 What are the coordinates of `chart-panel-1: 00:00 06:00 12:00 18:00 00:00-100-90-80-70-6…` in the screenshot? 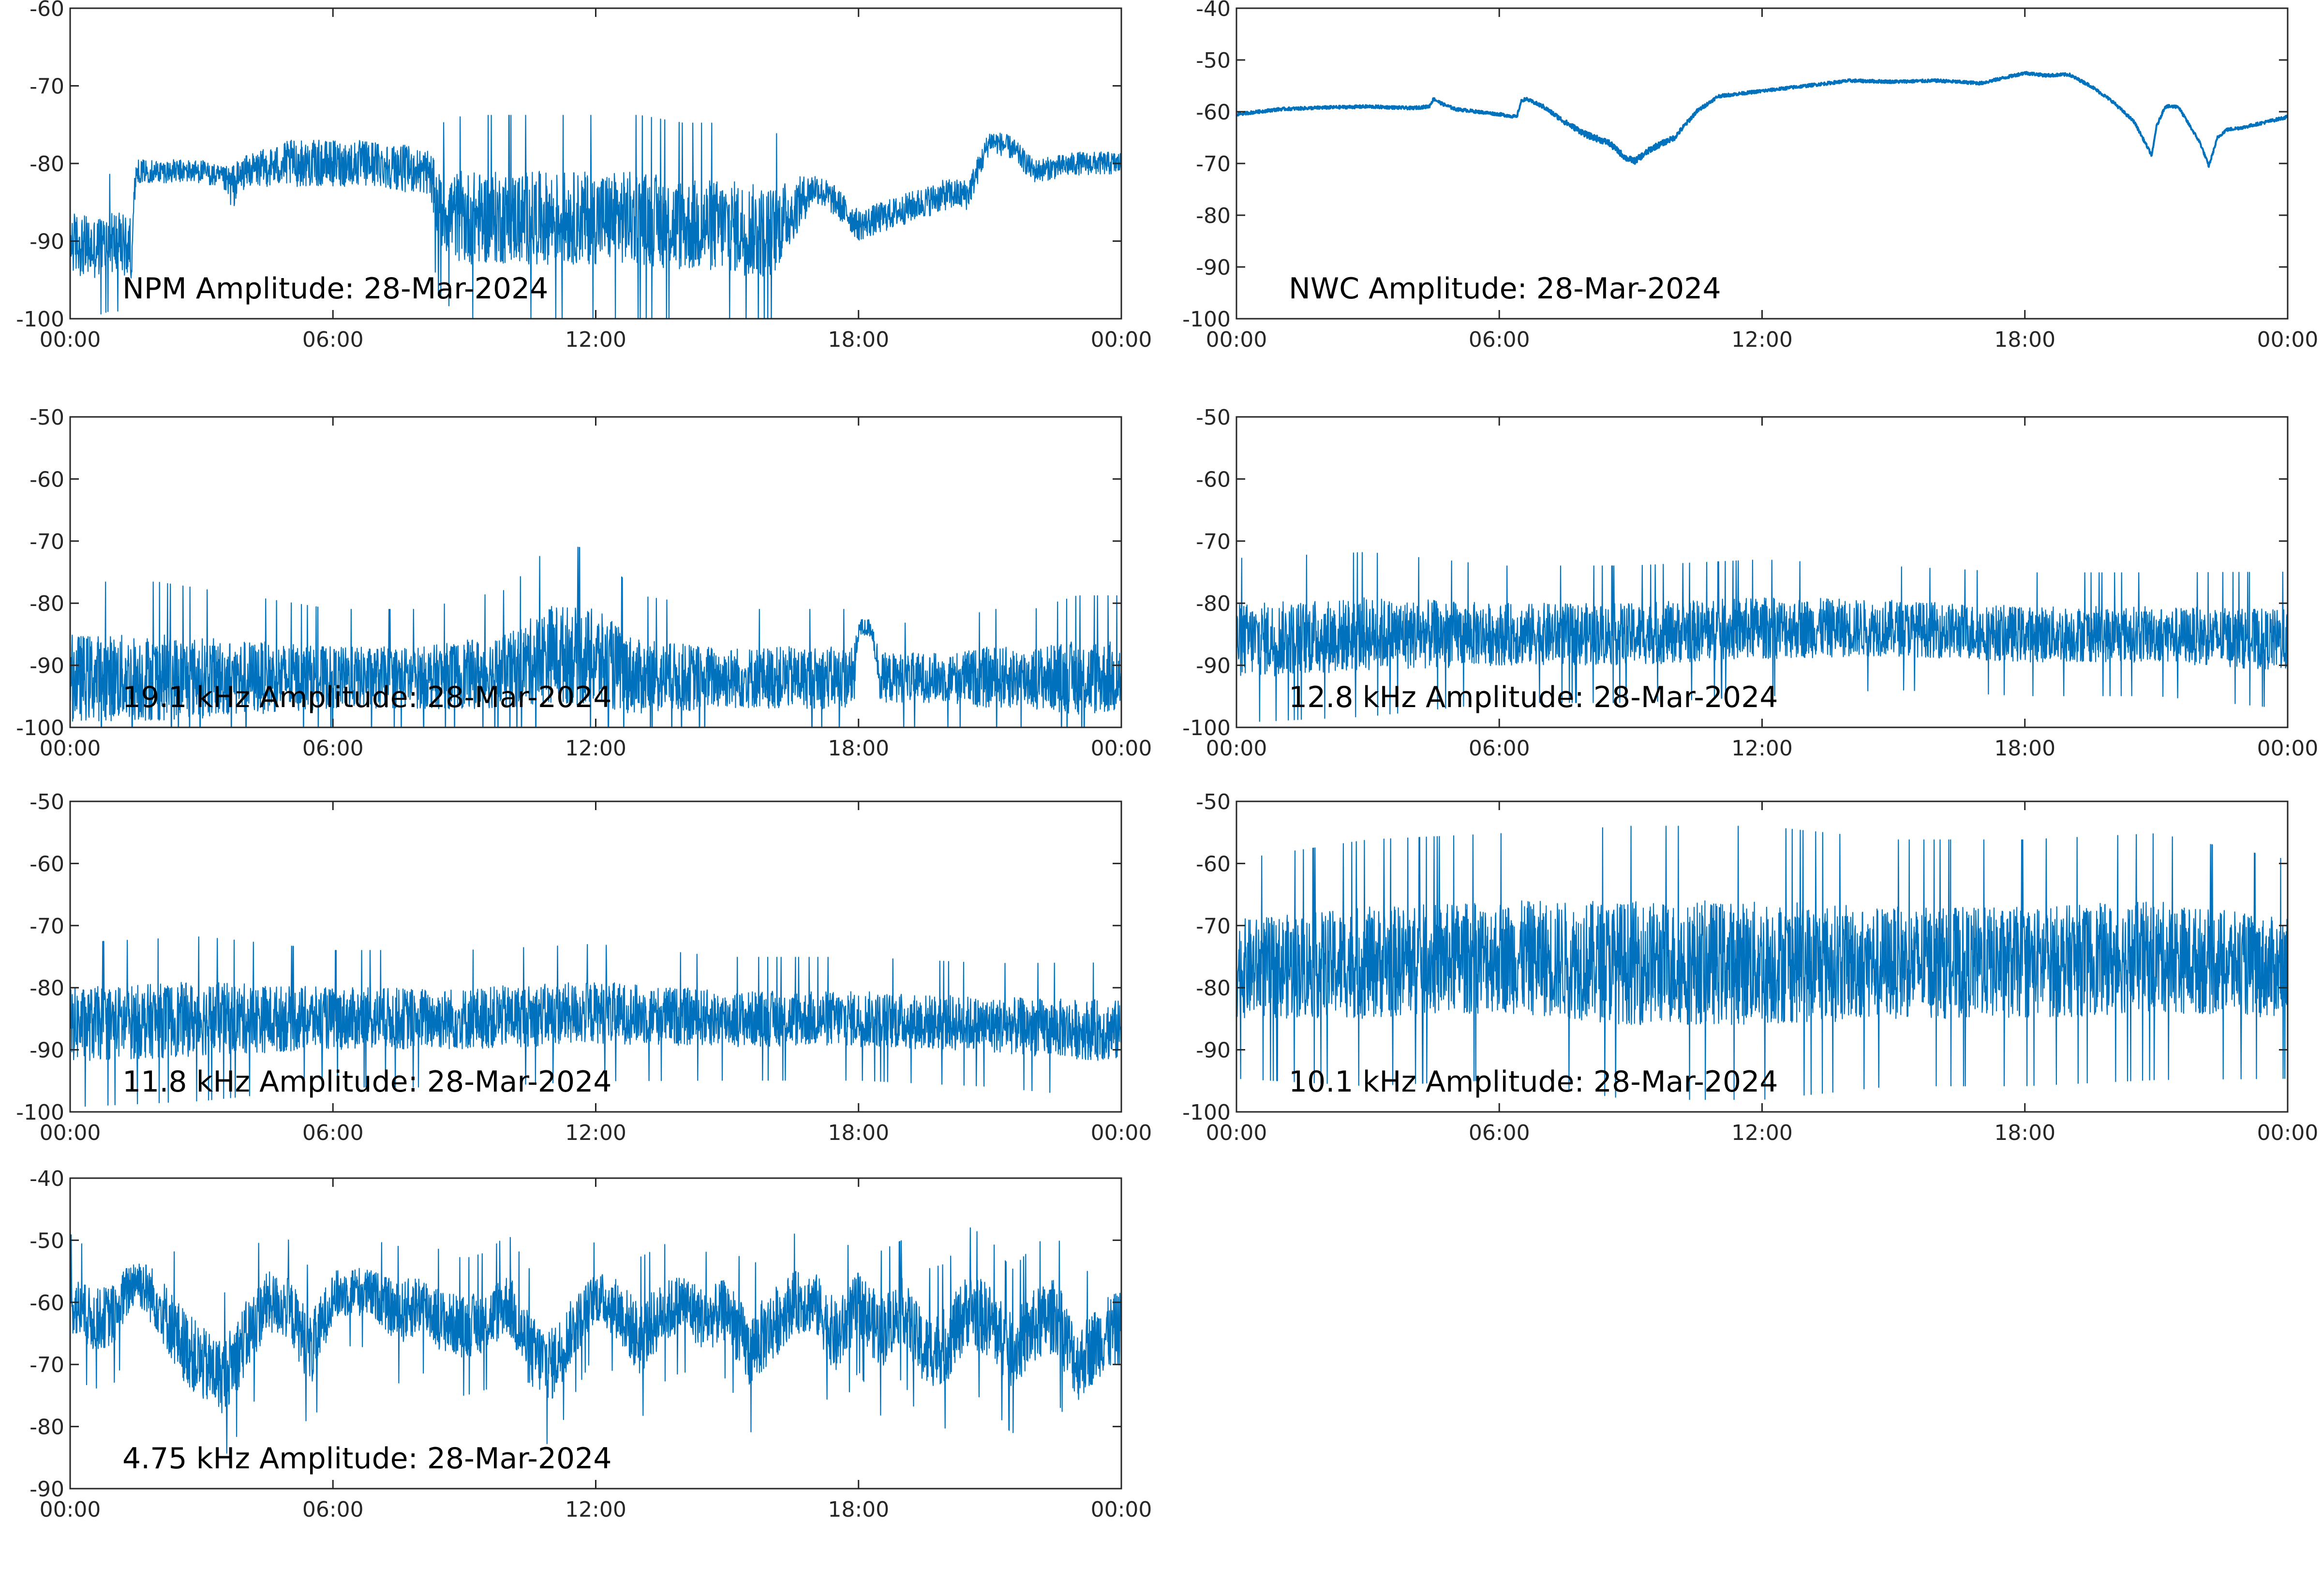 It's located at (584, 176).